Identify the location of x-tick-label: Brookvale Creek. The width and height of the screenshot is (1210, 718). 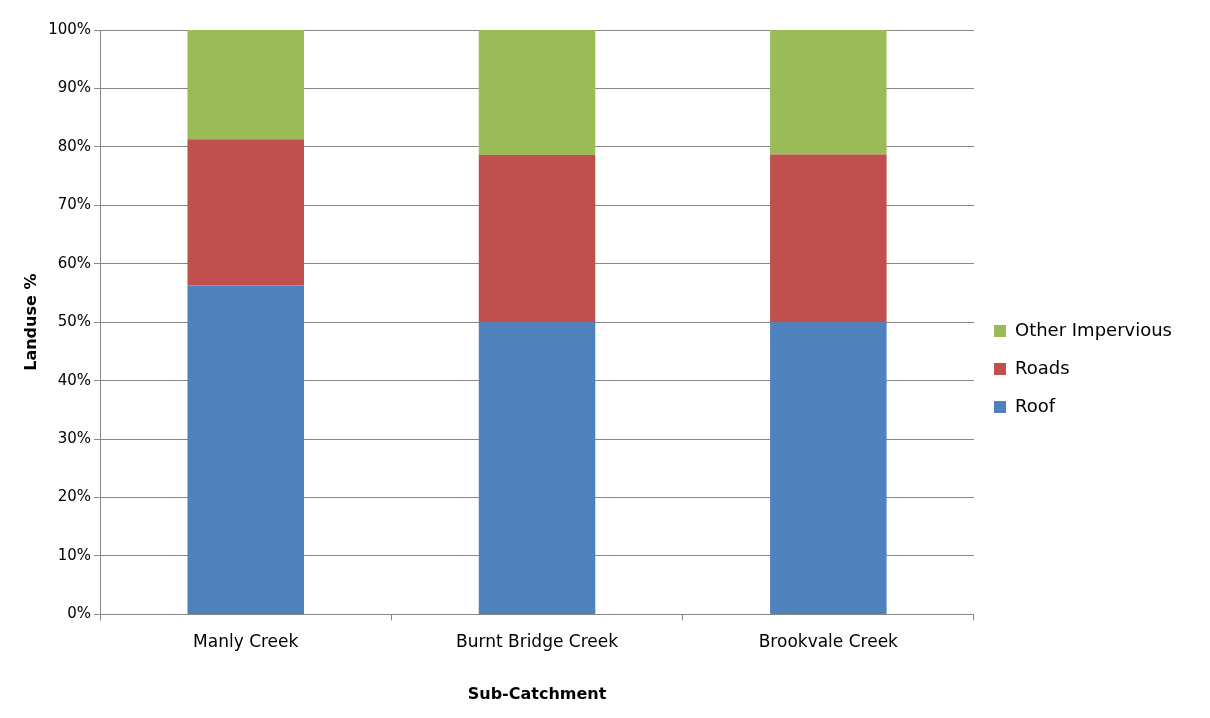
(828, 641).